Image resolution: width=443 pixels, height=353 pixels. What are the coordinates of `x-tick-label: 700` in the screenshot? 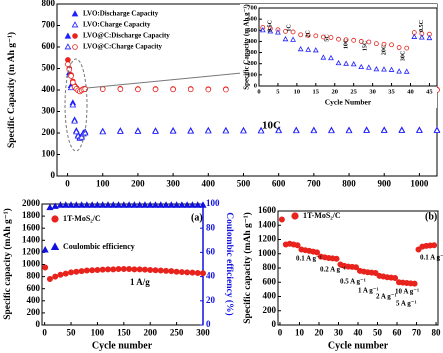 It's located at (314, 184).